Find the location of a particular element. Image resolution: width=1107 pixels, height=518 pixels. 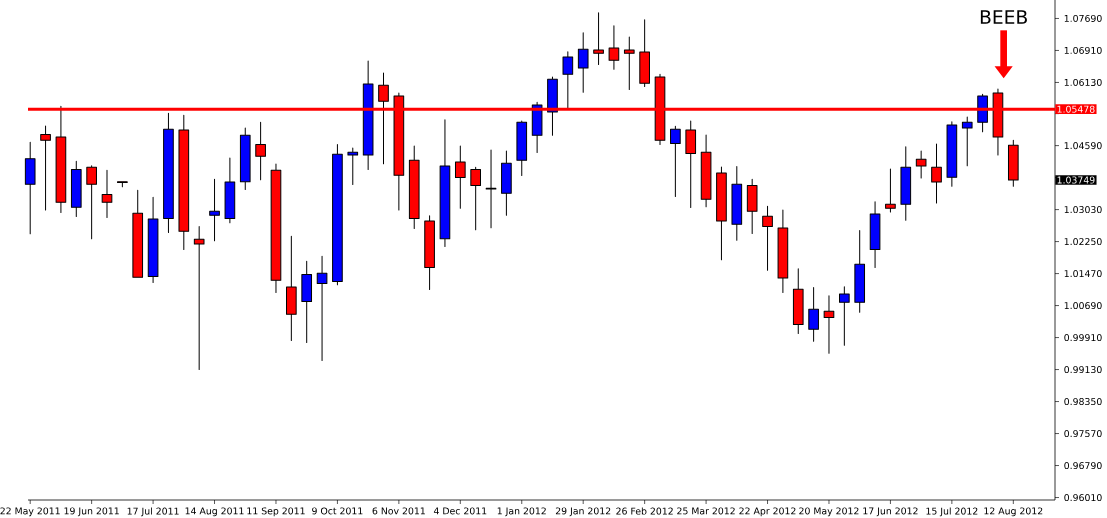

x-tick-label: 20 May 2012 is located at coordinates (829, 512).